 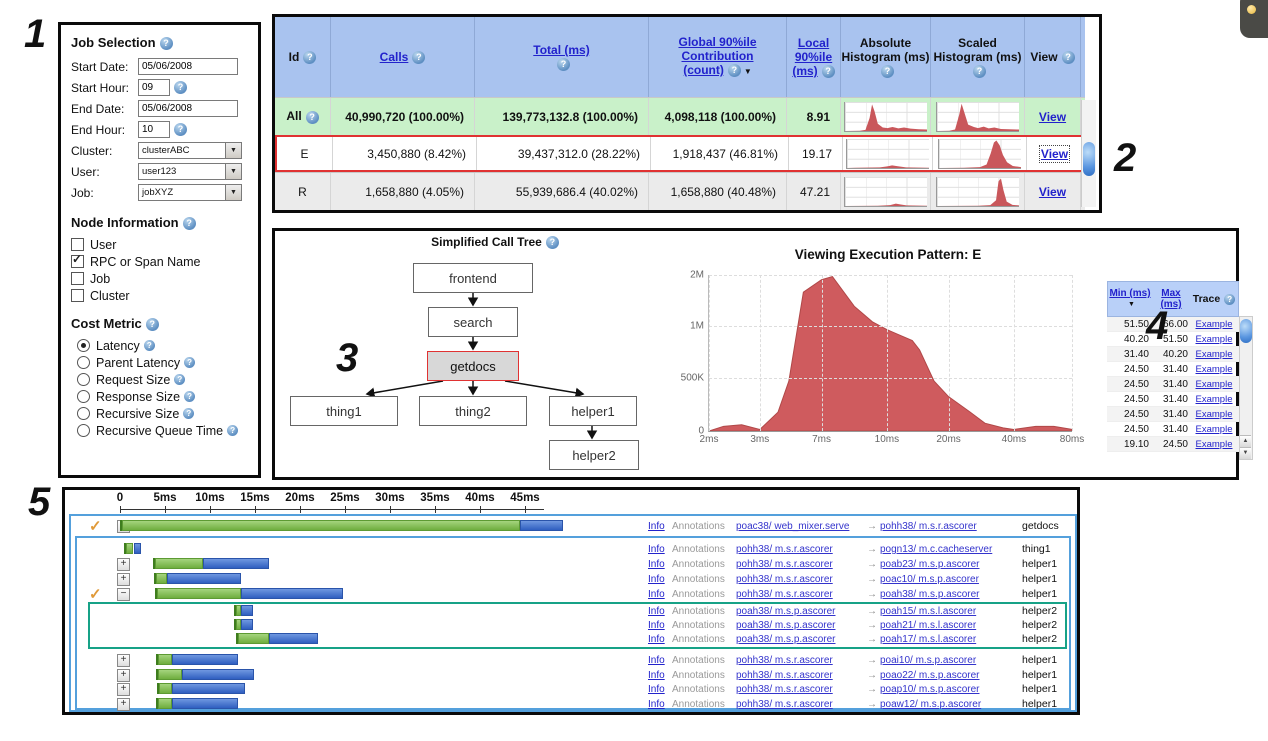 I want to click on col-header-total: Total (ms)?, so click(x=562, y=57).